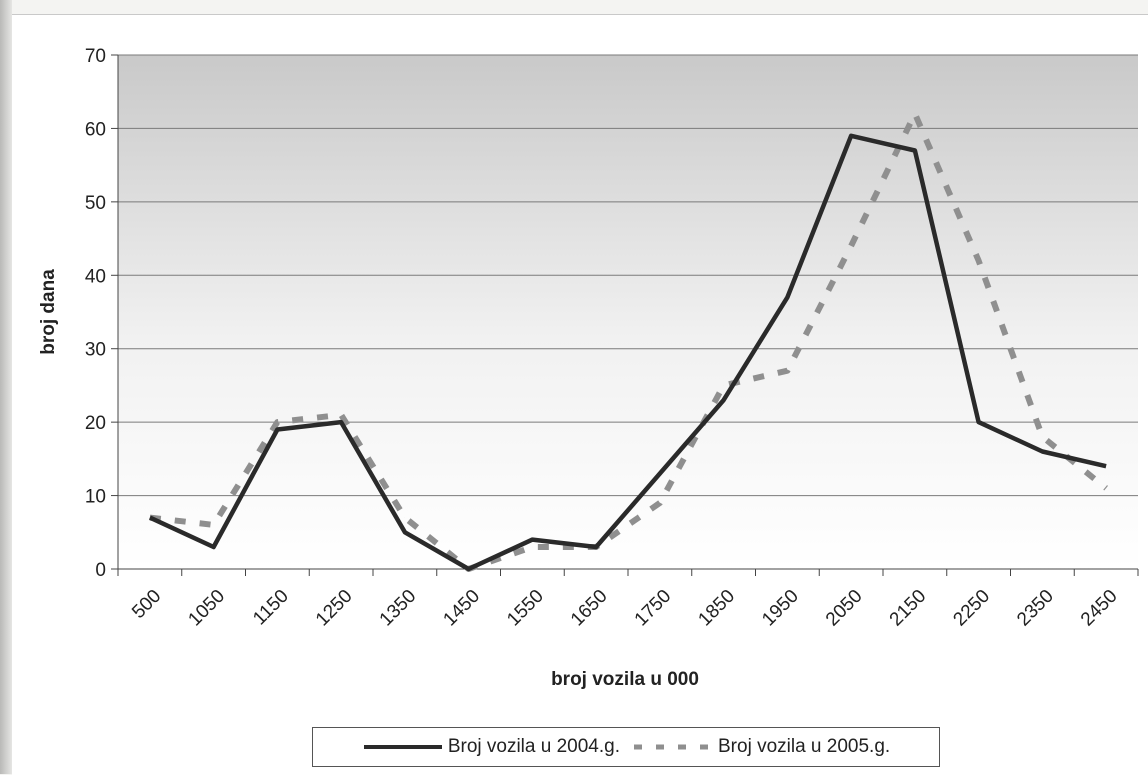  I want to click on legend-item-2005: Broj vozila u 2005.g., so click(761, 747).